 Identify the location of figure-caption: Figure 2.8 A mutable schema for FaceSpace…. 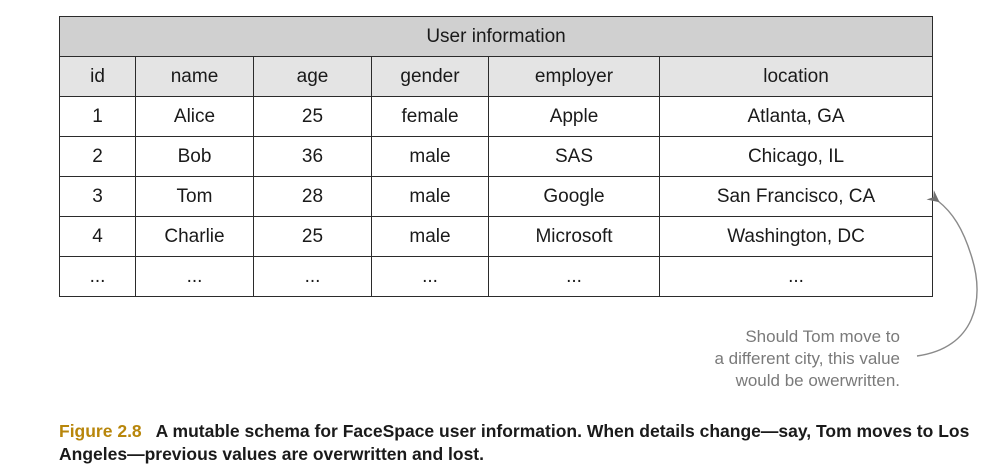
(516, 443).